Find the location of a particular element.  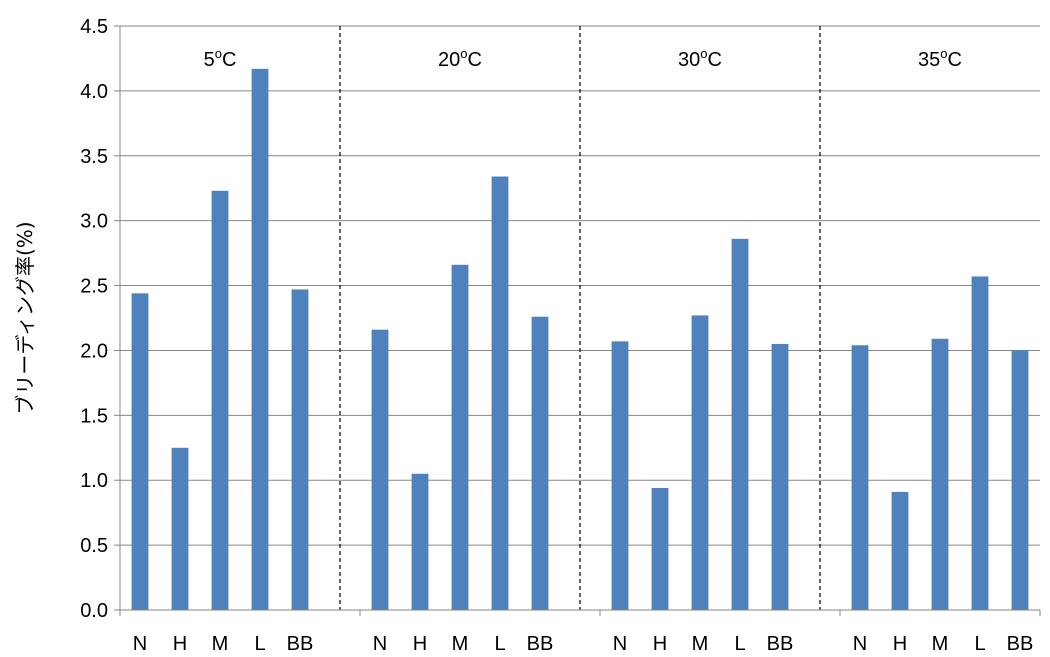

bar-3-n is located at coordinates (860, 477).